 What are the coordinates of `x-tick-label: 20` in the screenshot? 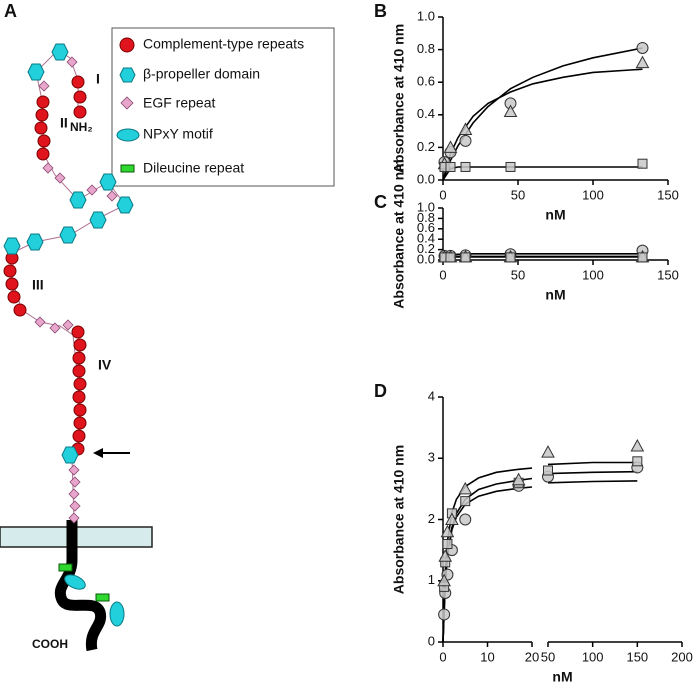 It's located at (532, 656).